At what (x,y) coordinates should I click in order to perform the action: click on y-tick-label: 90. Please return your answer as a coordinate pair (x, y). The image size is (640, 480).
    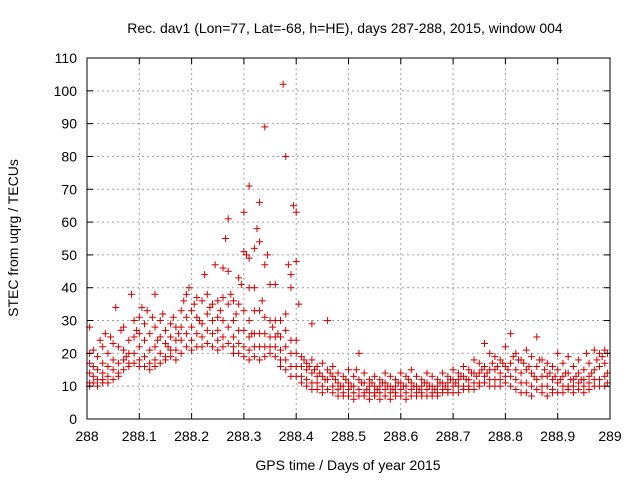
    Looking at the image, I should click on (69, 124).